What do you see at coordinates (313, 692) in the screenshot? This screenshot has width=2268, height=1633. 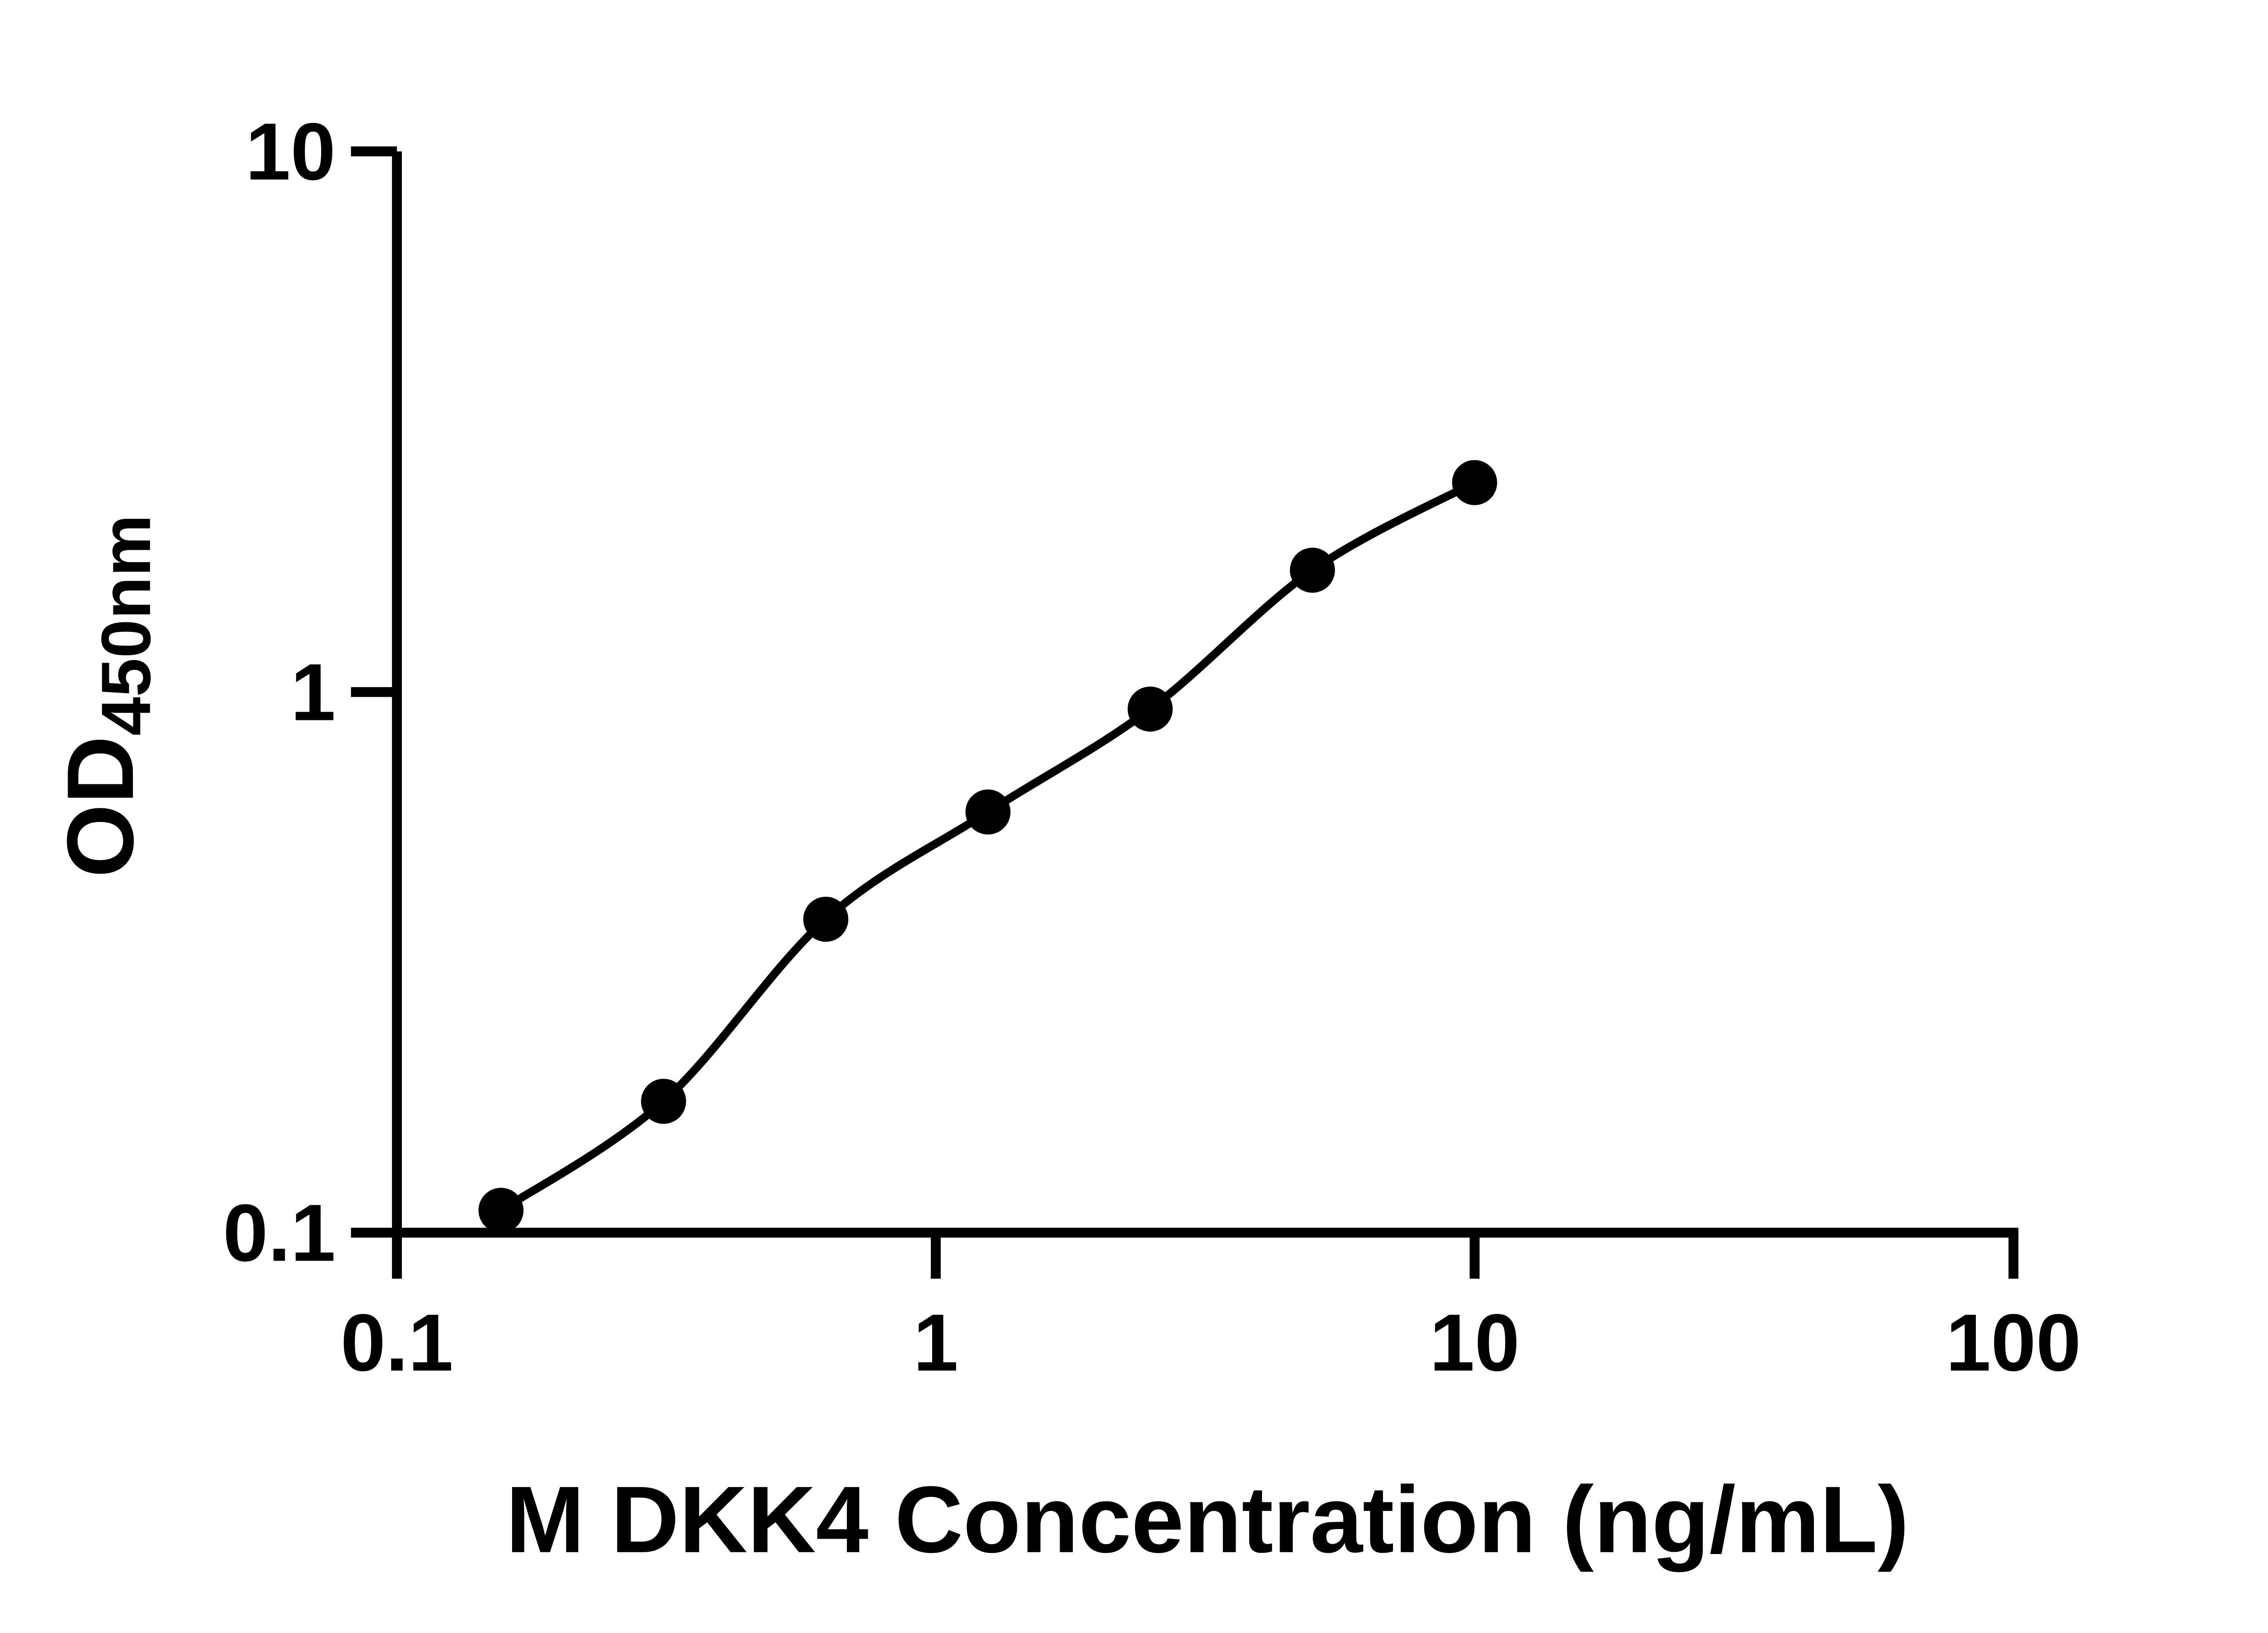 I see `y-tick-label: 1` at bounding box center [313, 692].